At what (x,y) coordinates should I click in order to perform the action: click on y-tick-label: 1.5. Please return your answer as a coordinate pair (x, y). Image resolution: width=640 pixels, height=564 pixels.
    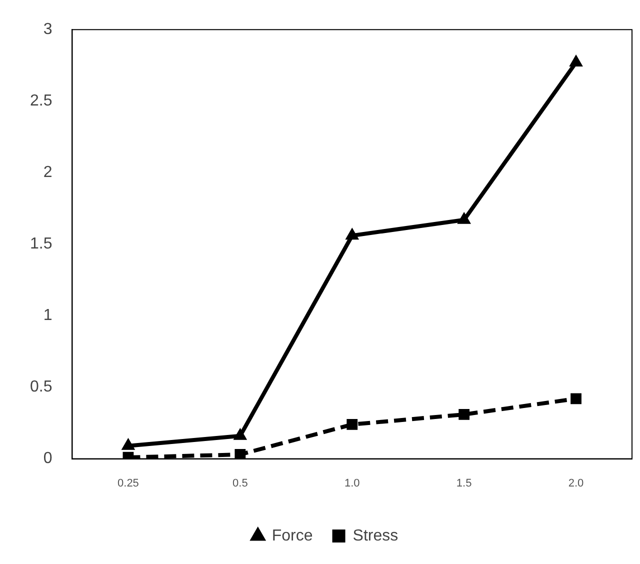
    Looking at the image, I should click on (41, 244).